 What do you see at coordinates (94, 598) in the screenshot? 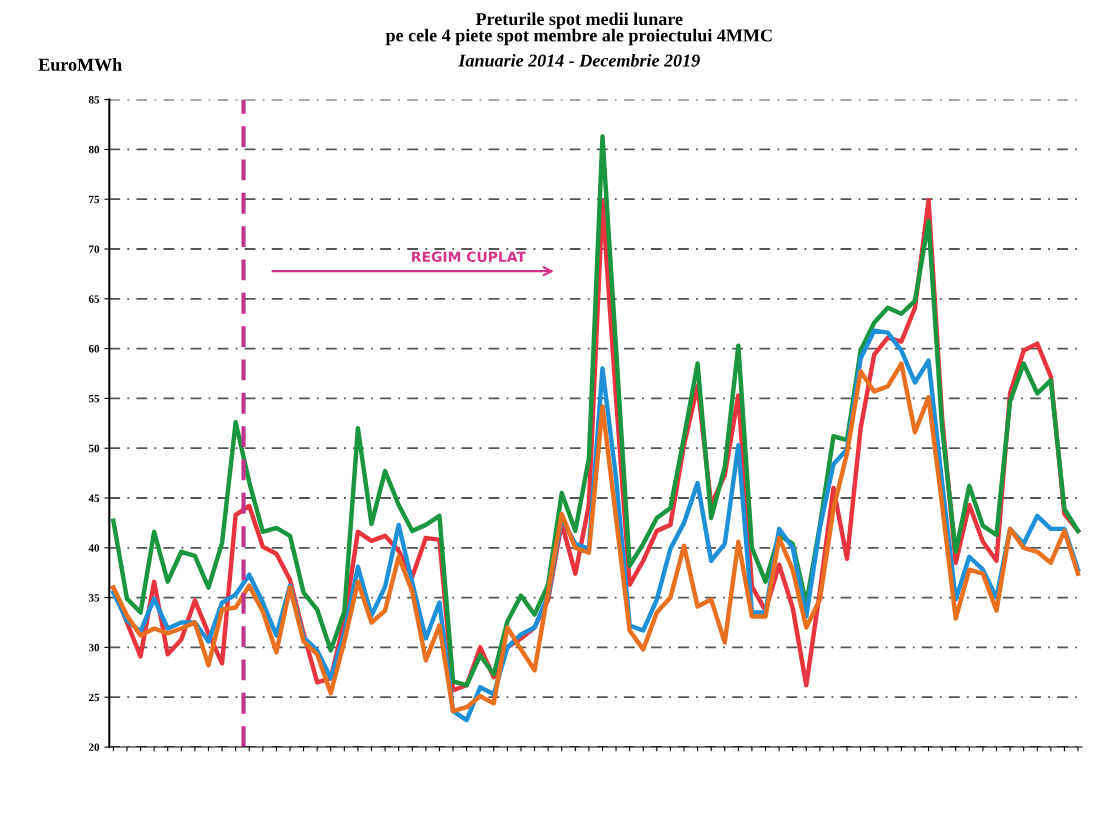
I see `y-tick-label: 35` at bounding box center [94, 598].